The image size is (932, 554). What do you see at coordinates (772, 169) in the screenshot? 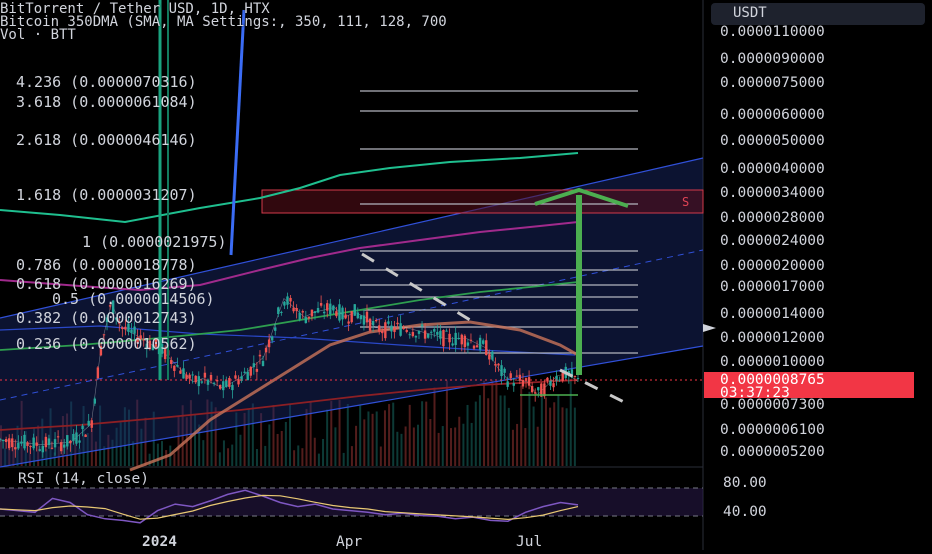
I see `price-tick: 0.0000040000` at bounding box center [772, 169].